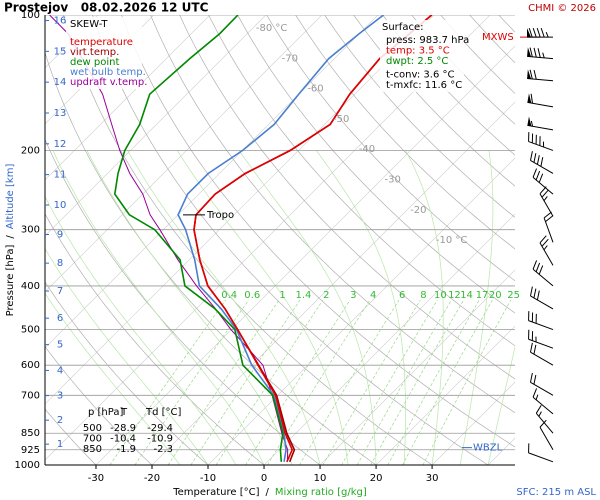 The width and height of the screenshot is (600, 500). What do you see at coordinates (60, 396) in the screenshot?
I see `height-tick-label: 3` at bounding box center [60, 396].